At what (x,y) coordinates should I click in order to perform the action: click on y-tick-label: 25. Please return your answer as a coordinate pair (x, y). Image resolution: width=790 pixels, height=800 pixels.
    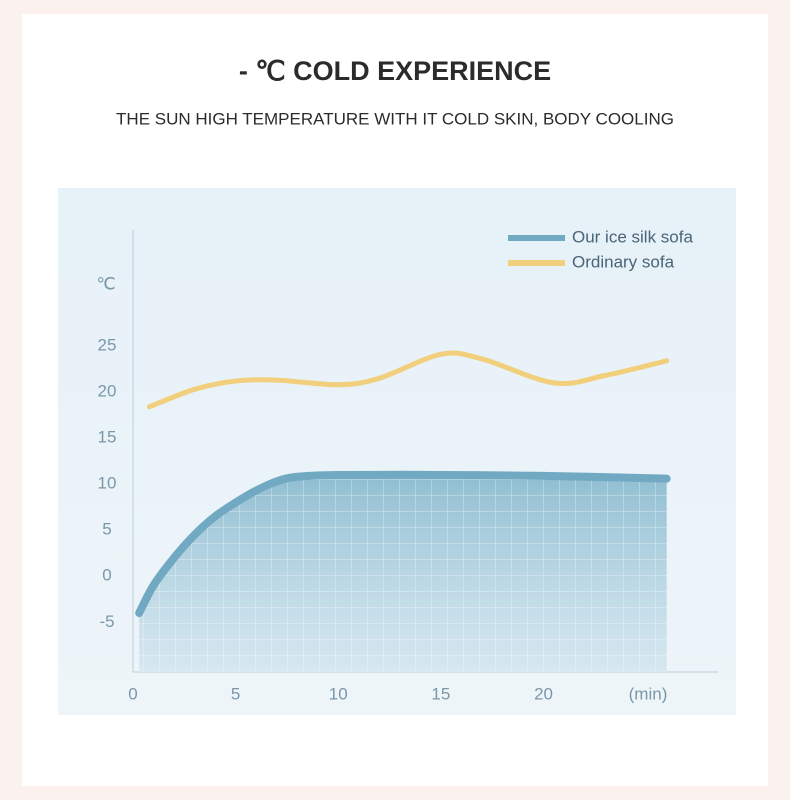
    Looking at the image, I should click on (107, 345).